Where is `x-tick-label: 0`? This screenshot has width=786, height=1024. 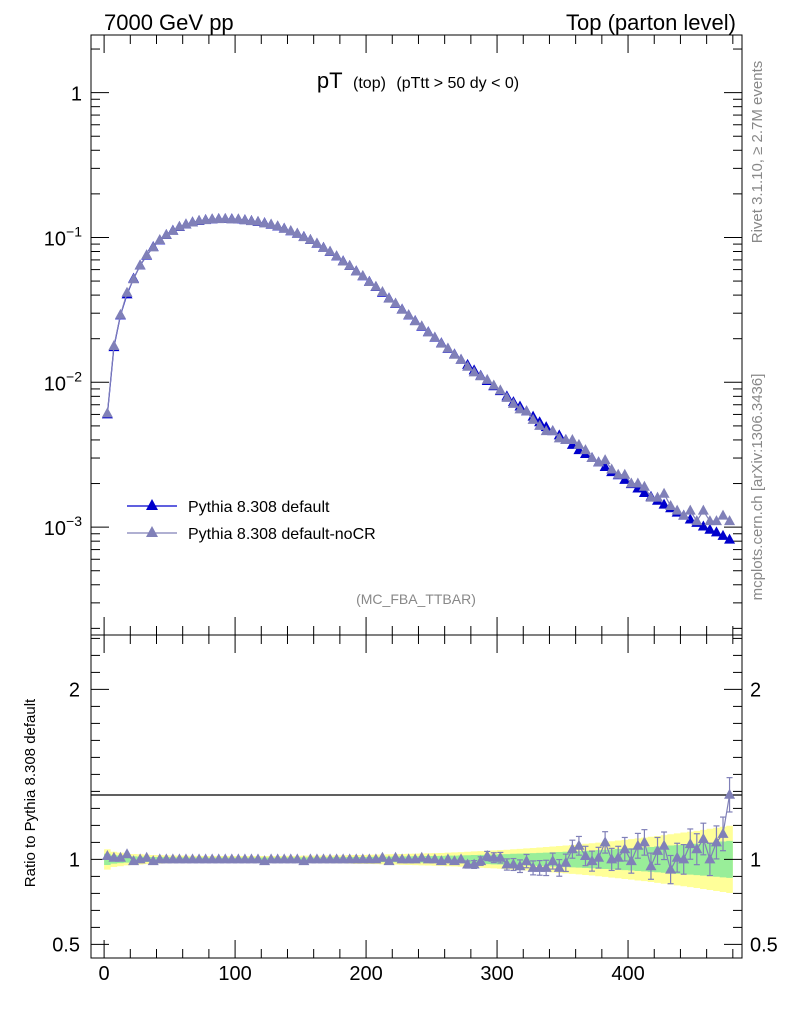
x-tick-label: 0 is located at coordinates (104, 974).